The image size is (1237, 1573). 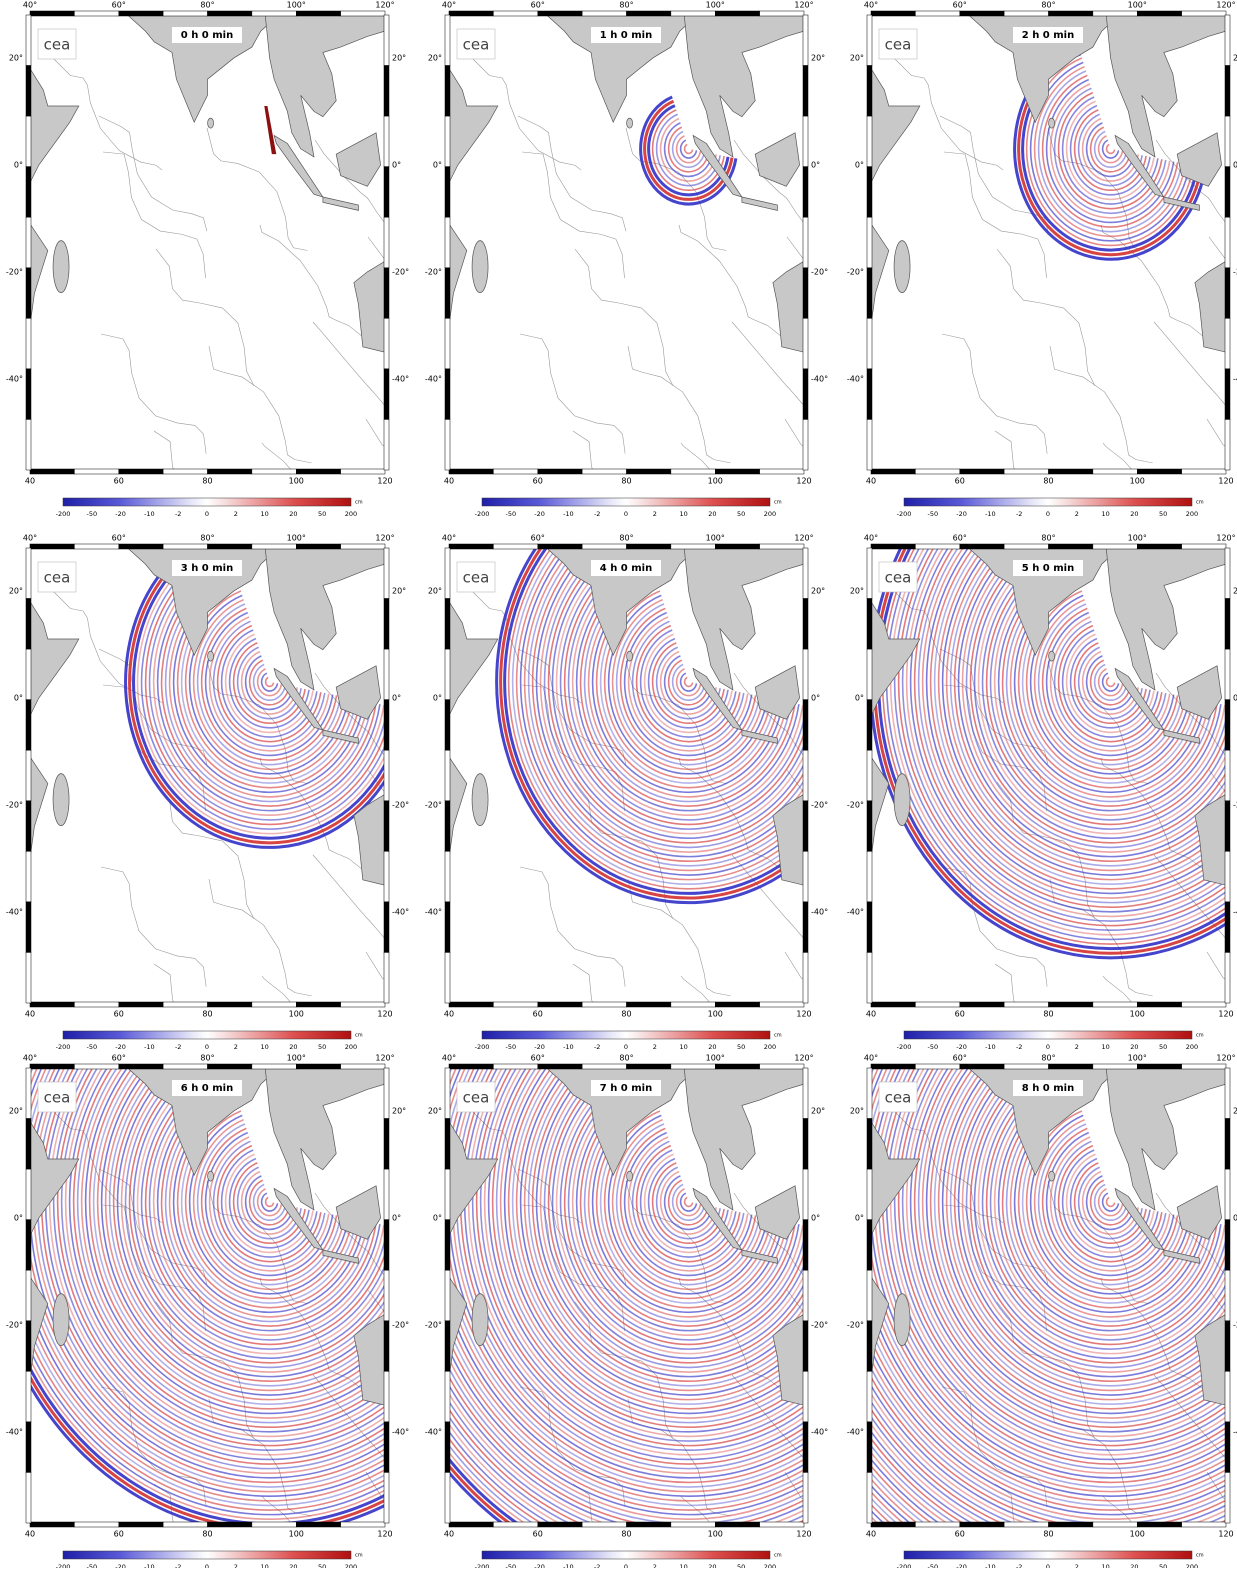 What do you see at coordinates (207, 1534) in the screenshot?
I see `lon-label-bottom: 80` at bounding box center [207, 1534].